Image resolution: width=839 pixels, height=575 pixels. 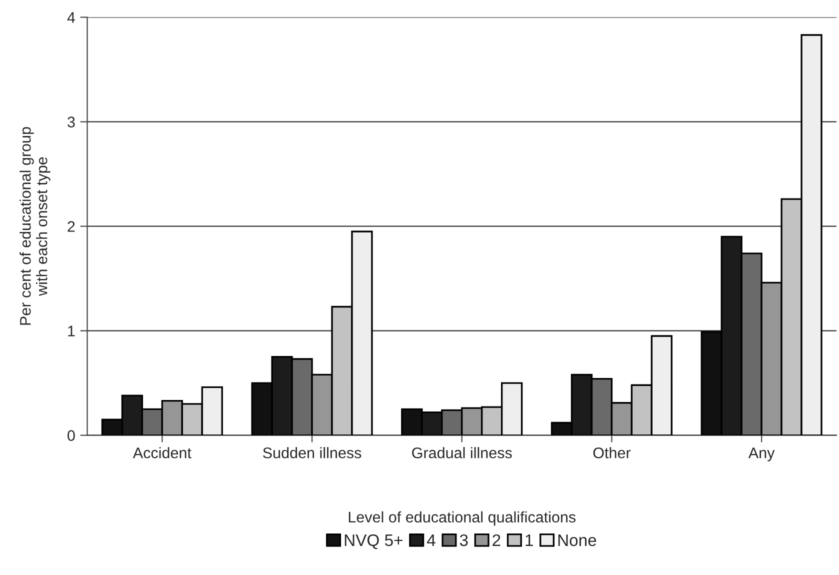 I want to click on legend-label: 2, so click(x=496, y=540).